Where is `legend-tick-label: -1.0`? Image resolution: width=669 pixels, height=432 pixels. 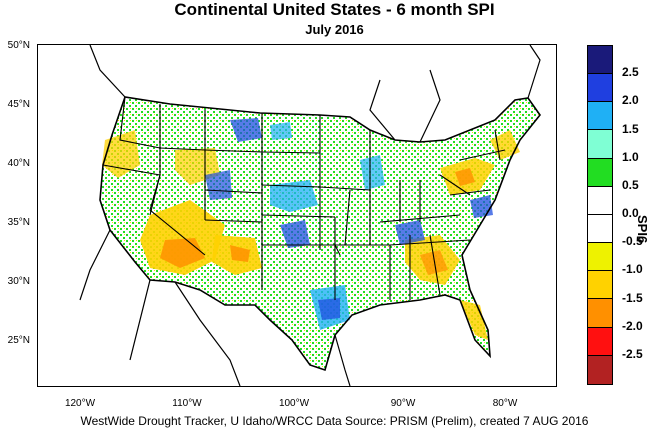 legend-tick-label: -1.0 is located at coordinates (632, 269).